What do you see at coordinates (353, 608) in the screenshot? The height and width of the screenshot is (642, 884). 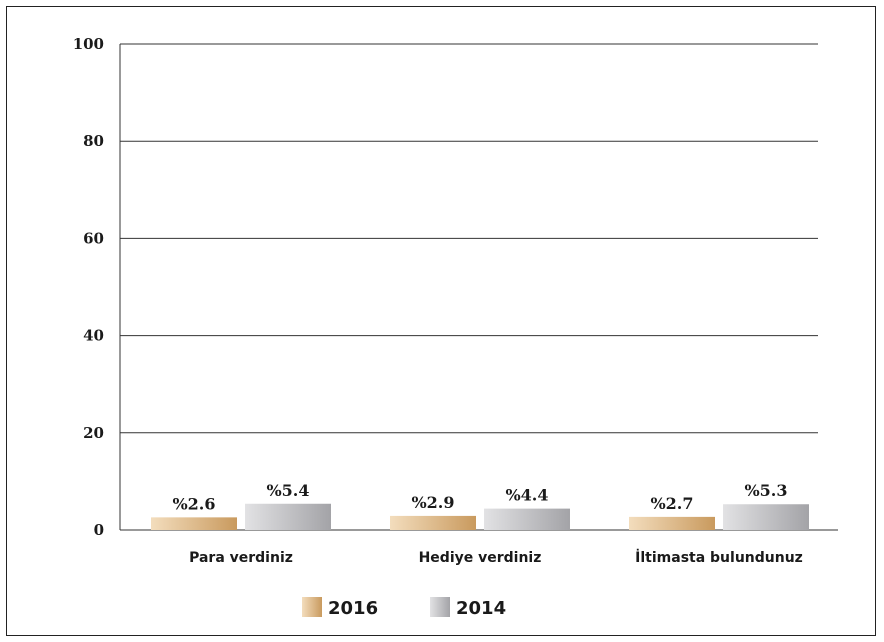 I see `legend-label: 2016` at bounding box center [353, 608].